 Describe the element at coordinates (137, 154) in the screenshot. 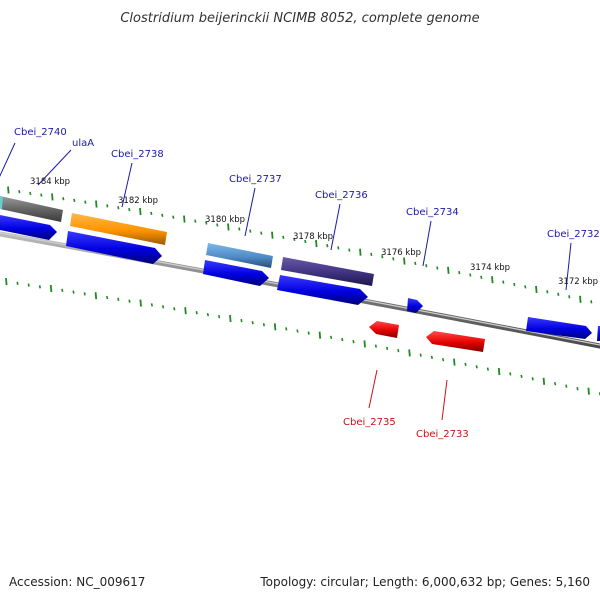

I see `gene-label: Cbei_2738` at that location.